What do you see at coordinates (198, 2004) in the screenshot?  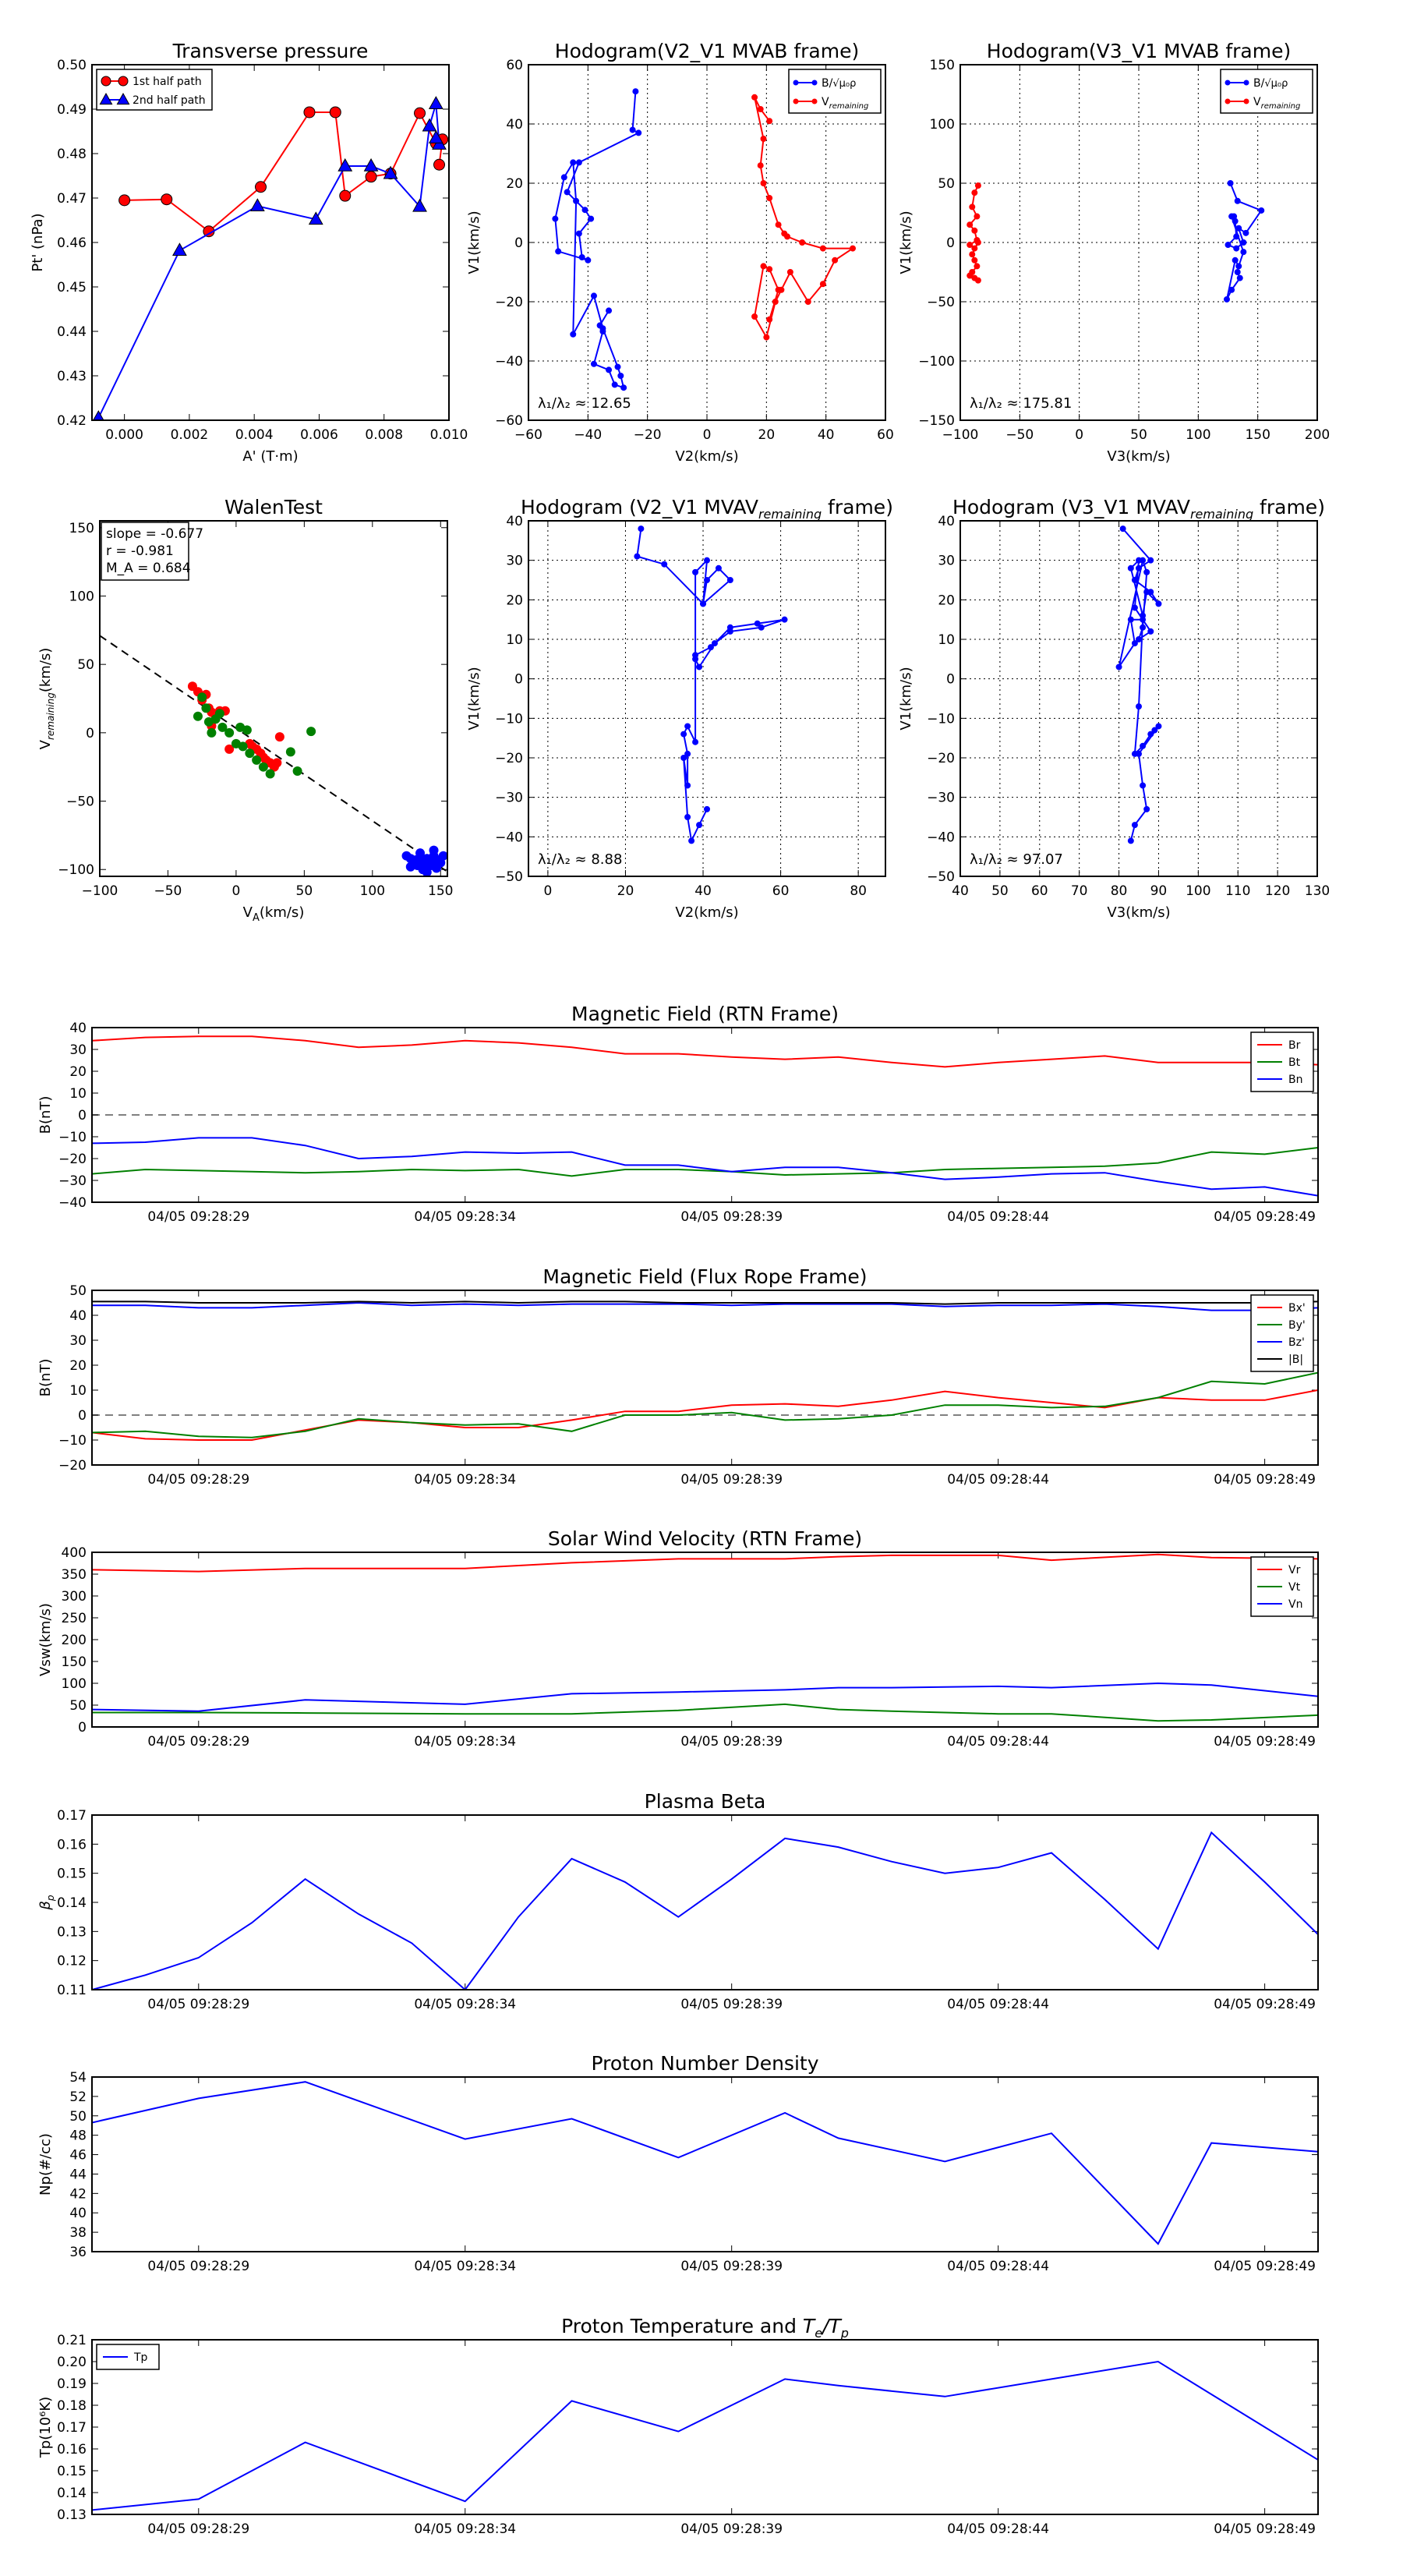 I see `x-tick-label: 04/05 09:28:29` at bounding box center [198, 2004].